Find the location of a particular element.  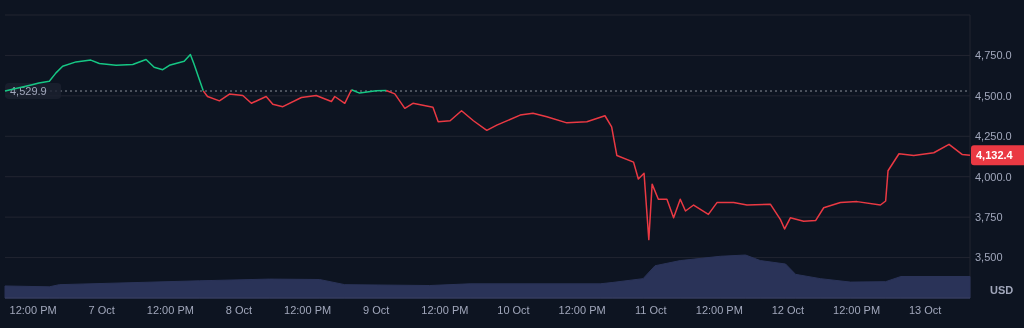

ref-line-label: 4,529.9 is located at coordinates (28, 90).